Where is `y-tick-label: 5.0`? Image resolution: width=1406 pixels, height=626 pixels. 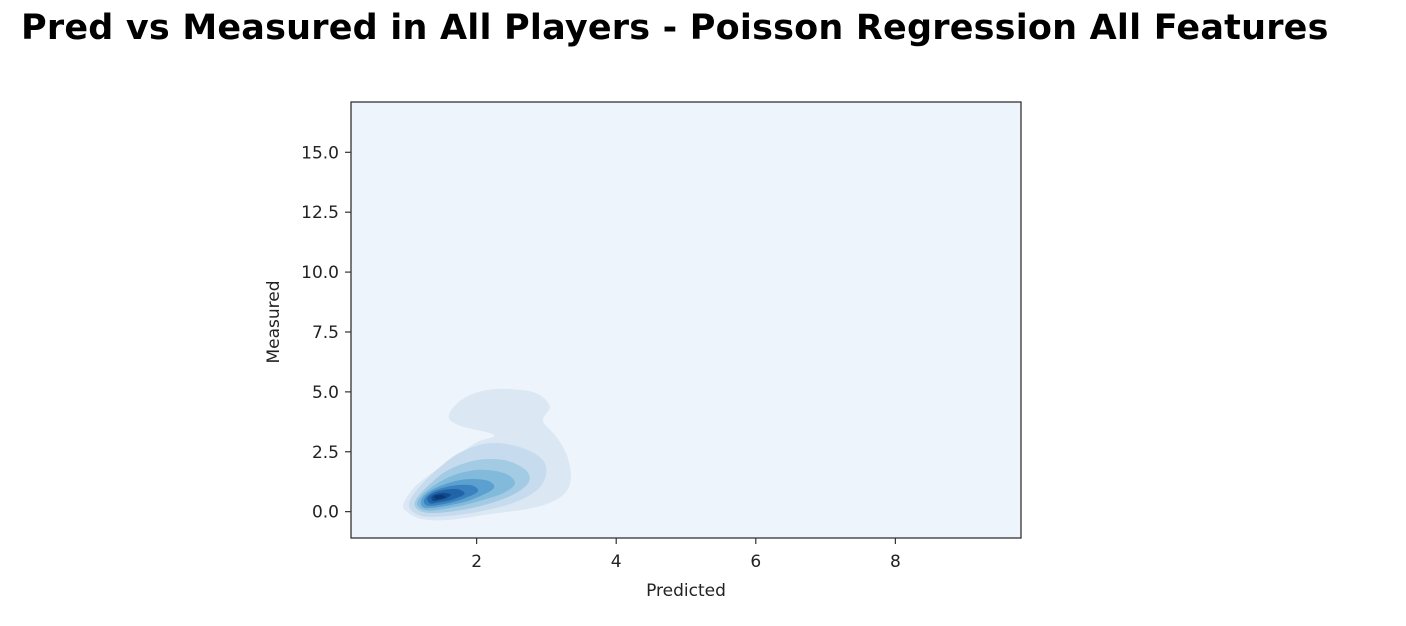
y-tick-label: 5.0 is located at coordinates (325, 393).